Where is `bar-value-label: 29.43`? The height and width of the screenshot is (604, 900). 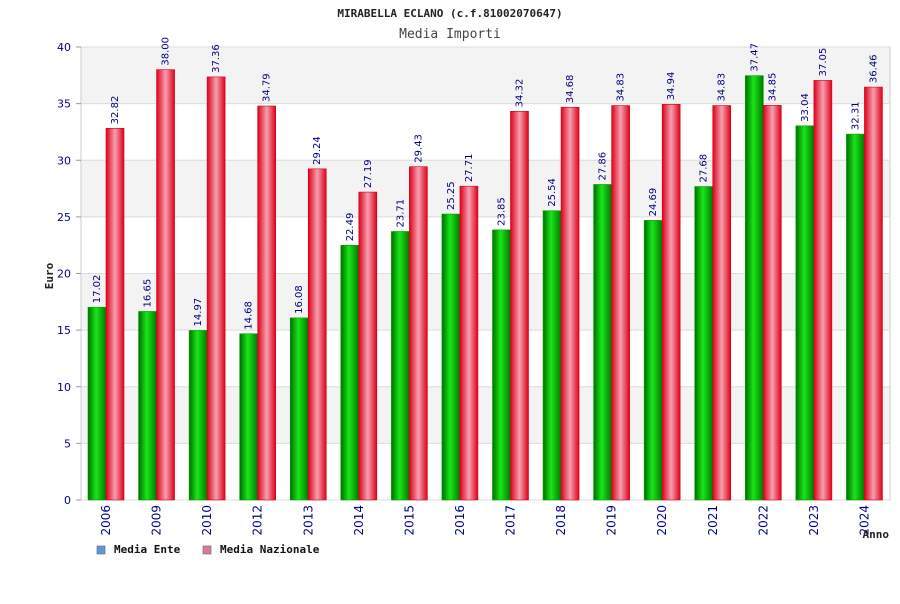
bar-value-label: 29.43 is located at coordinates (418, 148).